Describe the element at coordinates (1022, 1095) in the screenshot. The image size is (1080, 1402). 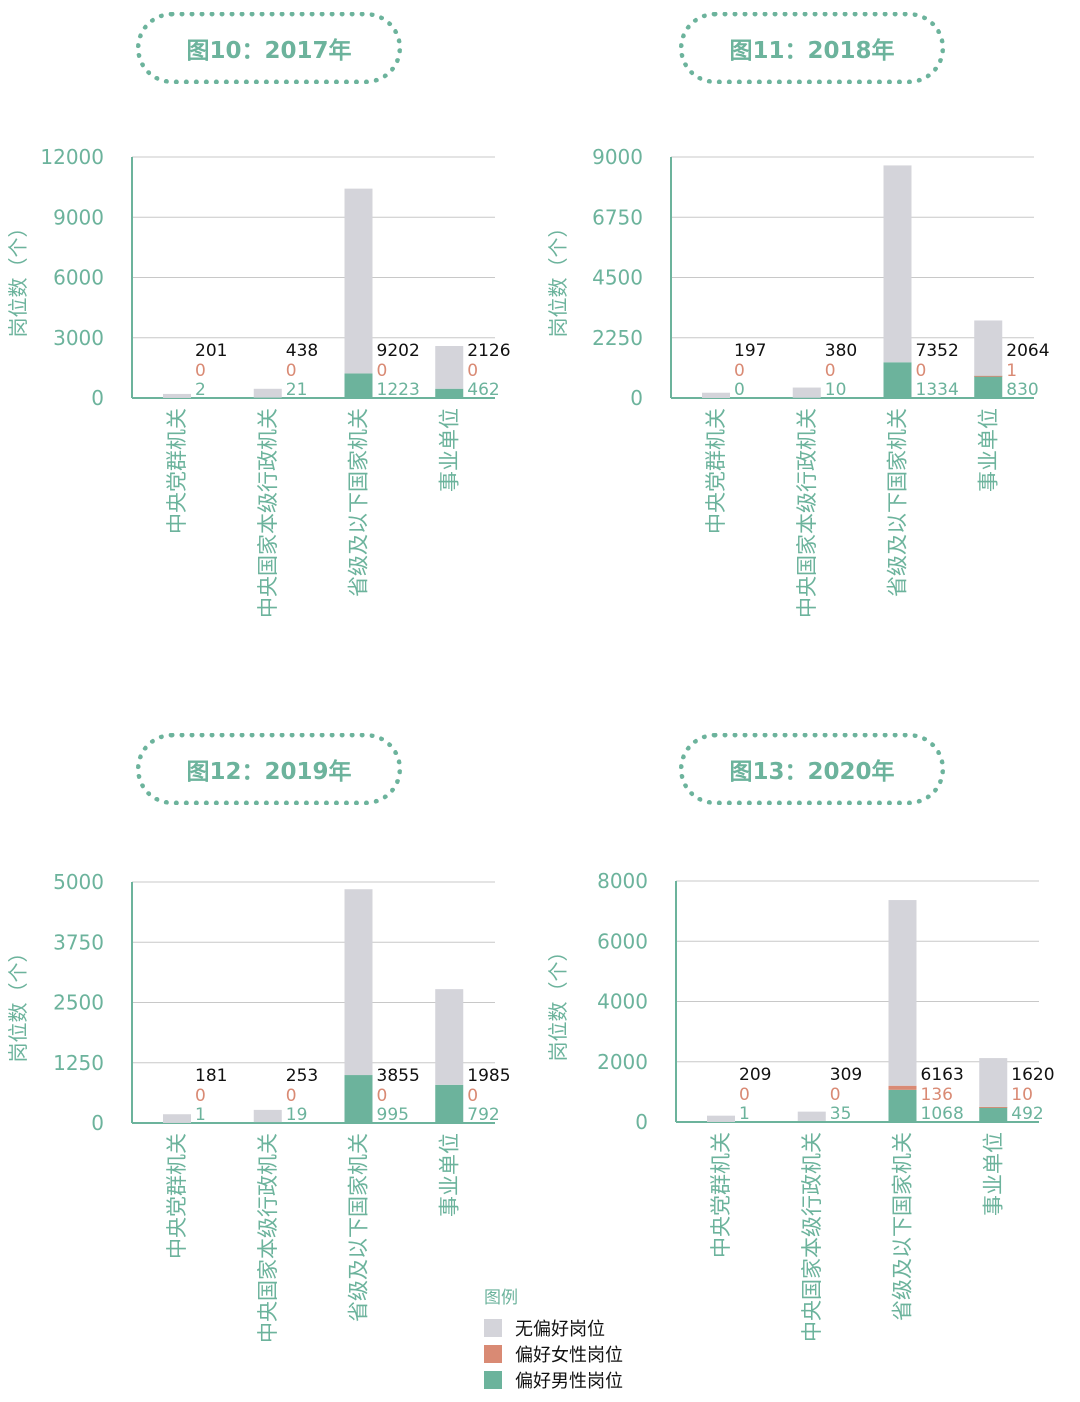
I see `data-label-female: 10` at that location.